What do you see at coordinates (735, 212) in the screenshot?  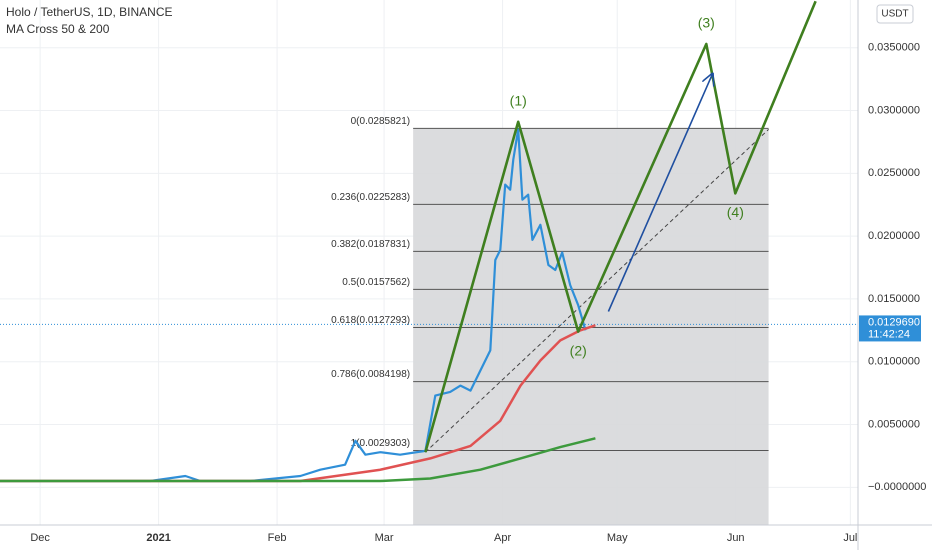 I see `wave-label: (4)` at bounding box center [735, 212].